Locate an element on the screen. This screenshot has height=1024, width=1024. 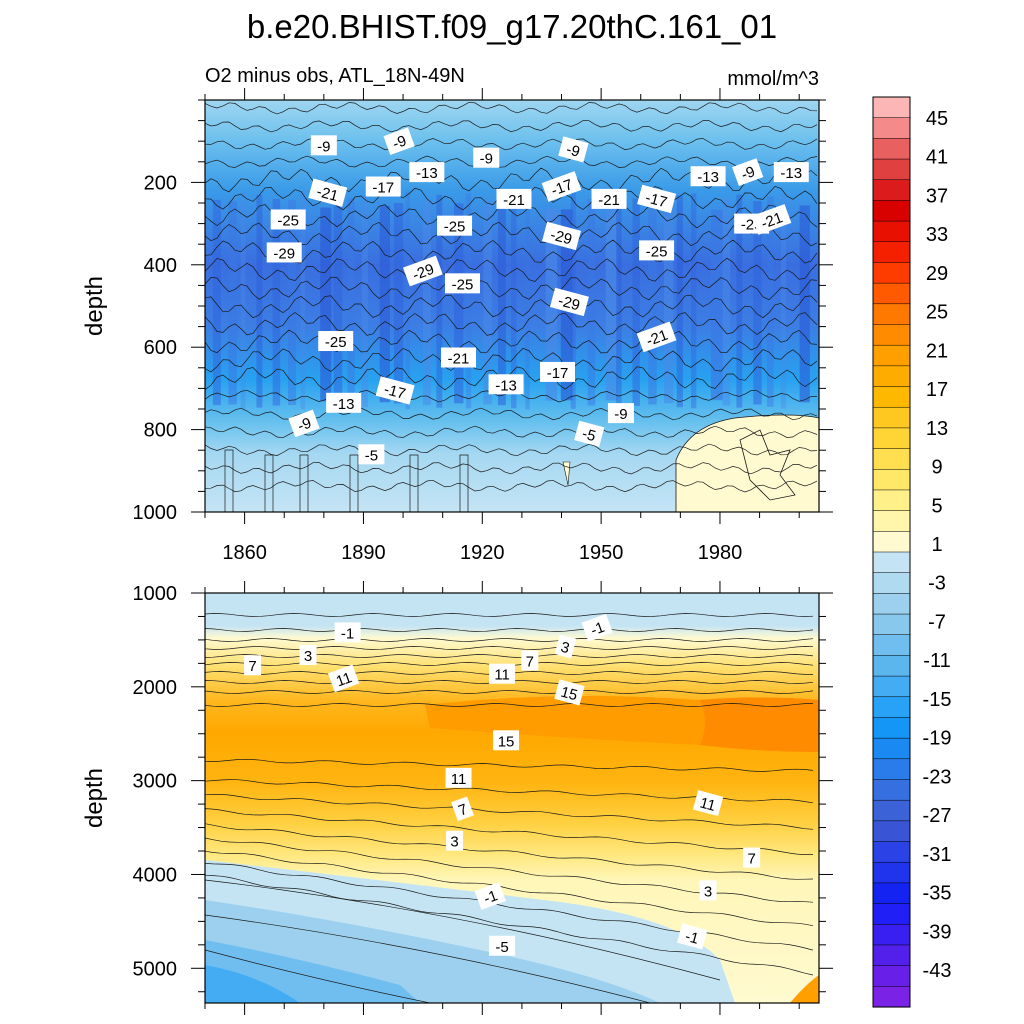
contour-label-text: -5 is located at coordinates (588, 435).